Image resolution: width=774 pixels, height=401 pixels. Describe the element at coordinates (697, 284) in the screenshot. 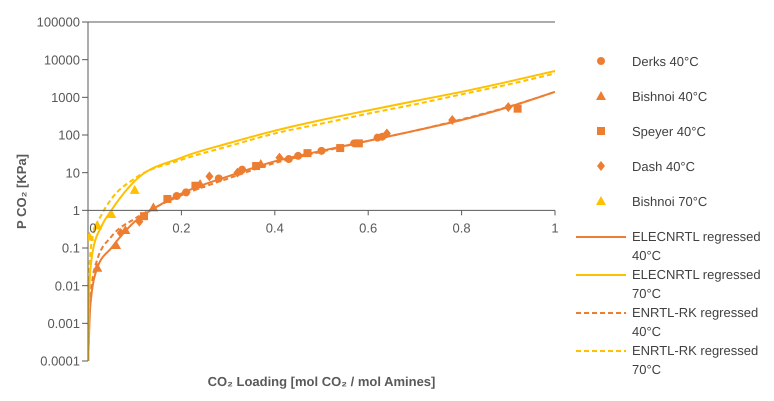

I see `legend-label: ELECNRTL regressed 70°C` at that location.